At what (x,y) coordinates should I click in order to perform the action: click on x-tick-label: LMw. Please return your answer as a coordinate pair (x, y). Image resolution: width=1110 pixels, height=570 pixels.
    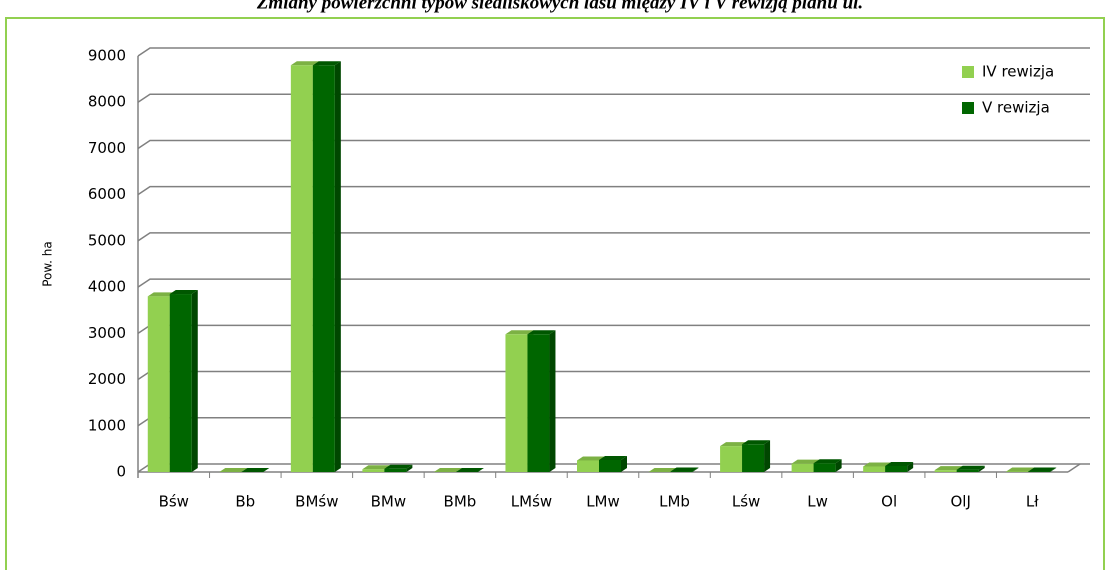
    Looking at the image, I should click on (603, 502).